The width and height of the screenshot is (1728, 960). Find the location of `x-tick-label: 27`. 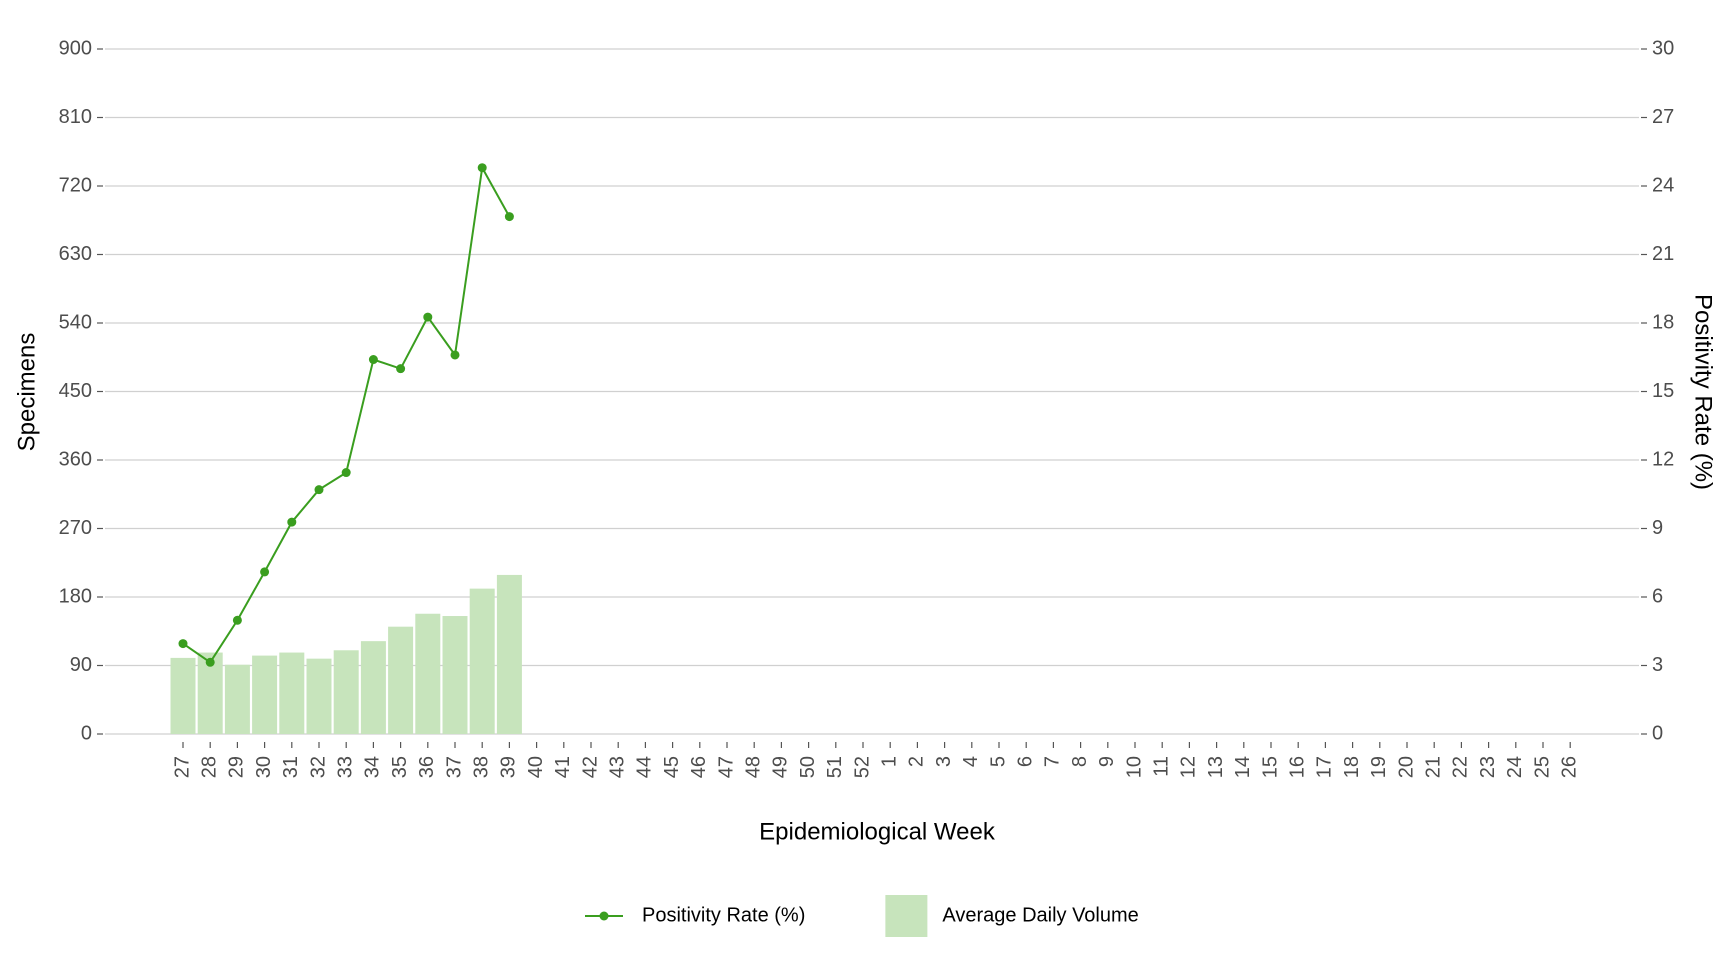

x-tick-label: 27 is located at coordinates (182, 767).